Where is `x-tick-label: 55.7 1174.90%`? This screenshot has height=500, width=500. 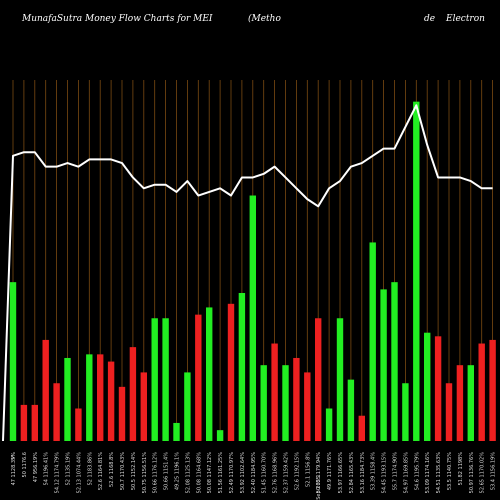
x-tick-label: 55.7 1174.90% is located at coordinates (396, 471).